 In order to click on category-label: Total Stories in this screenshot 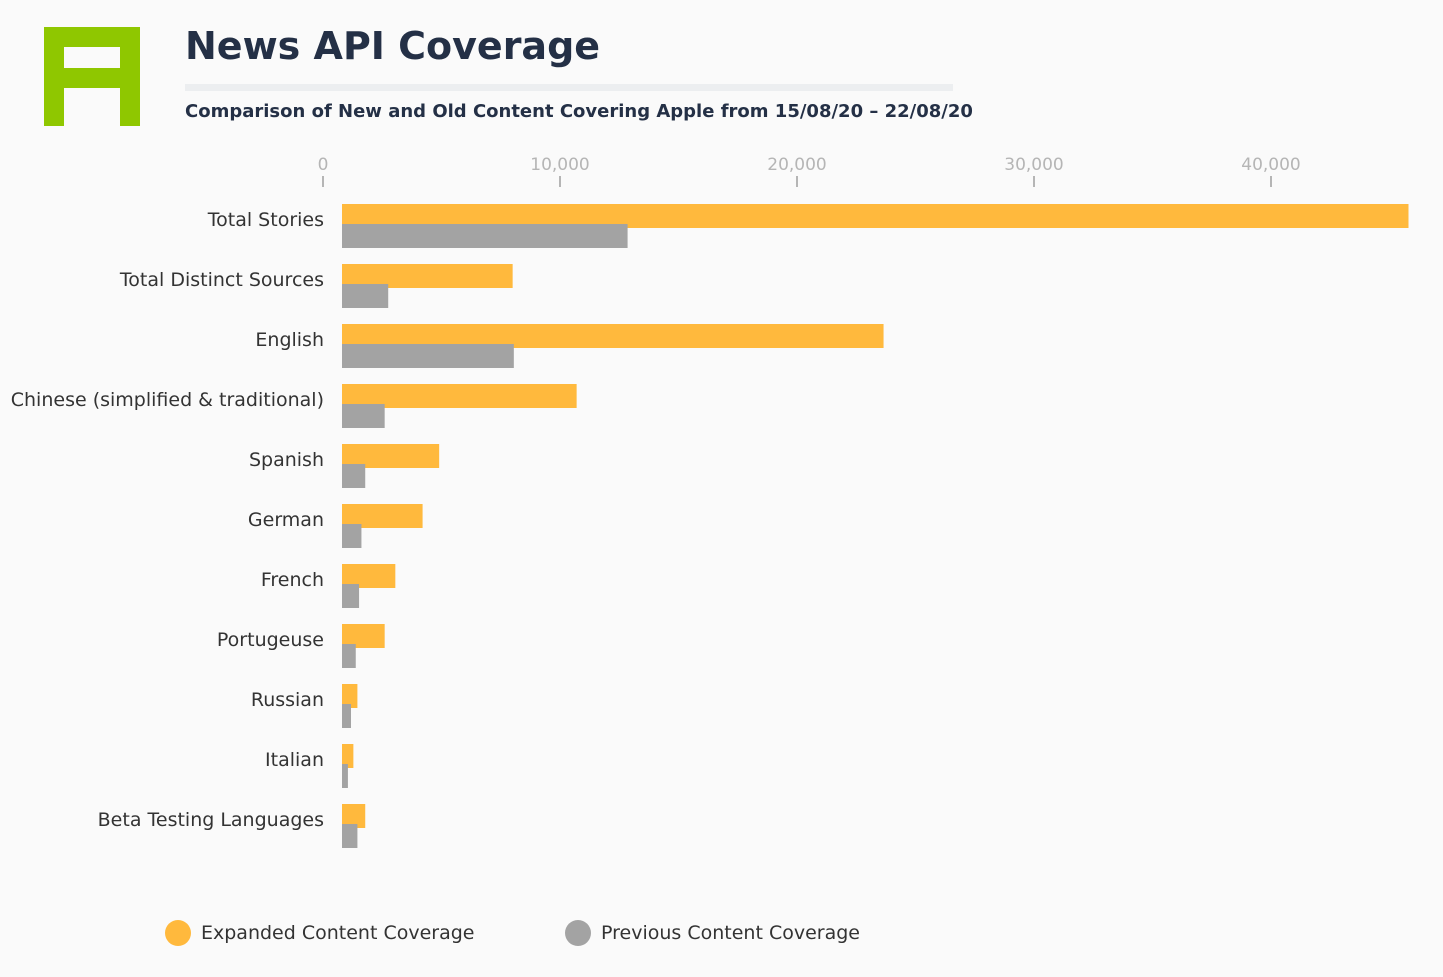, I will do `click(265, 220)`.